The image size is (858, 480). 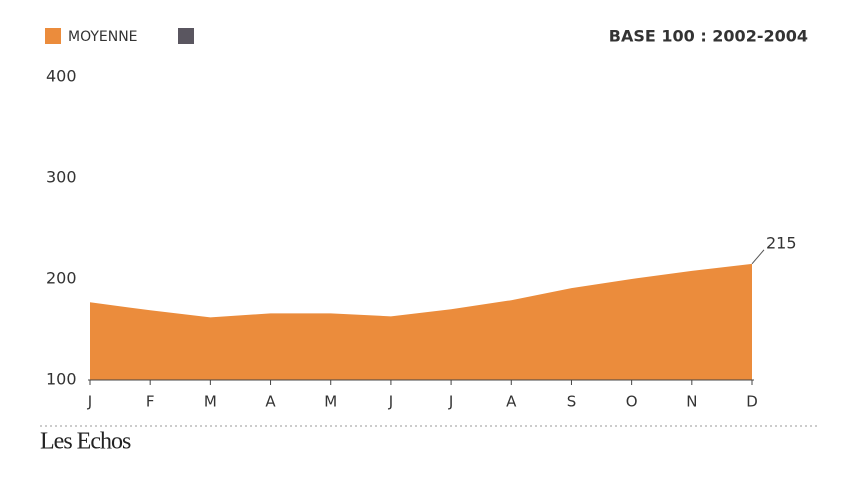 I want to click on y-tick-label: 100, so click(x=61, y=379).